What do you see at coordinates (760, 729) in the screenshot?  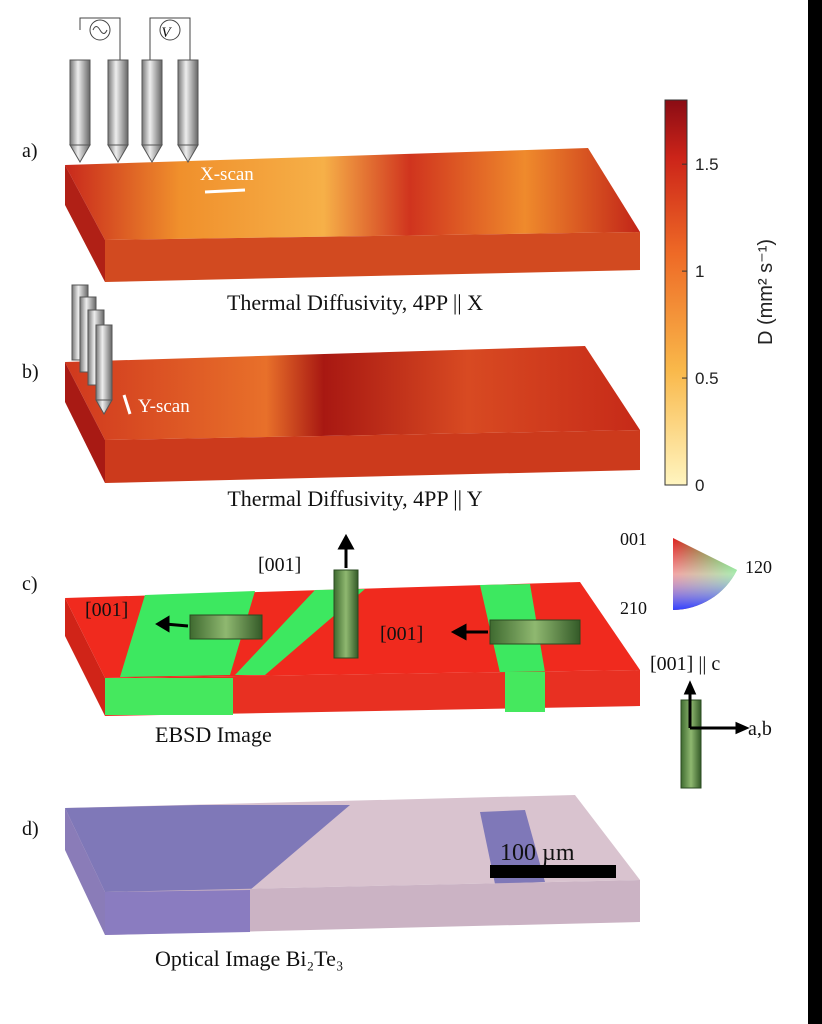 I see `axis-label: a,b` at bounding box center [760, 729].